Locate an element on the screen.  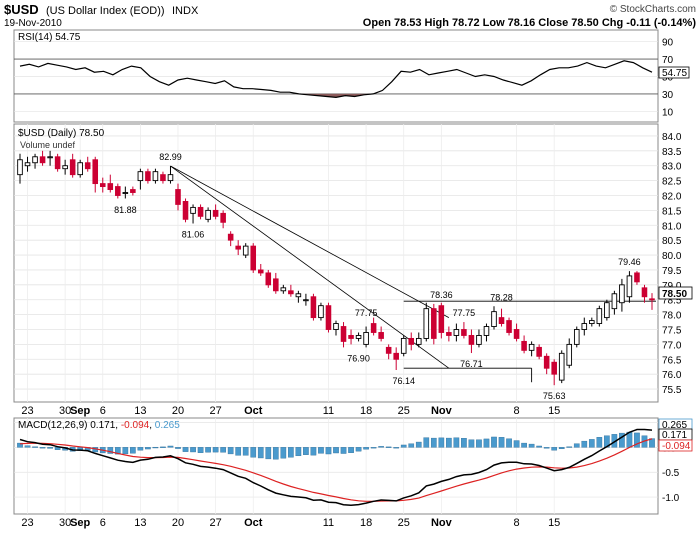
price-annotation: 82.99 is located at coordinates (170, 157).